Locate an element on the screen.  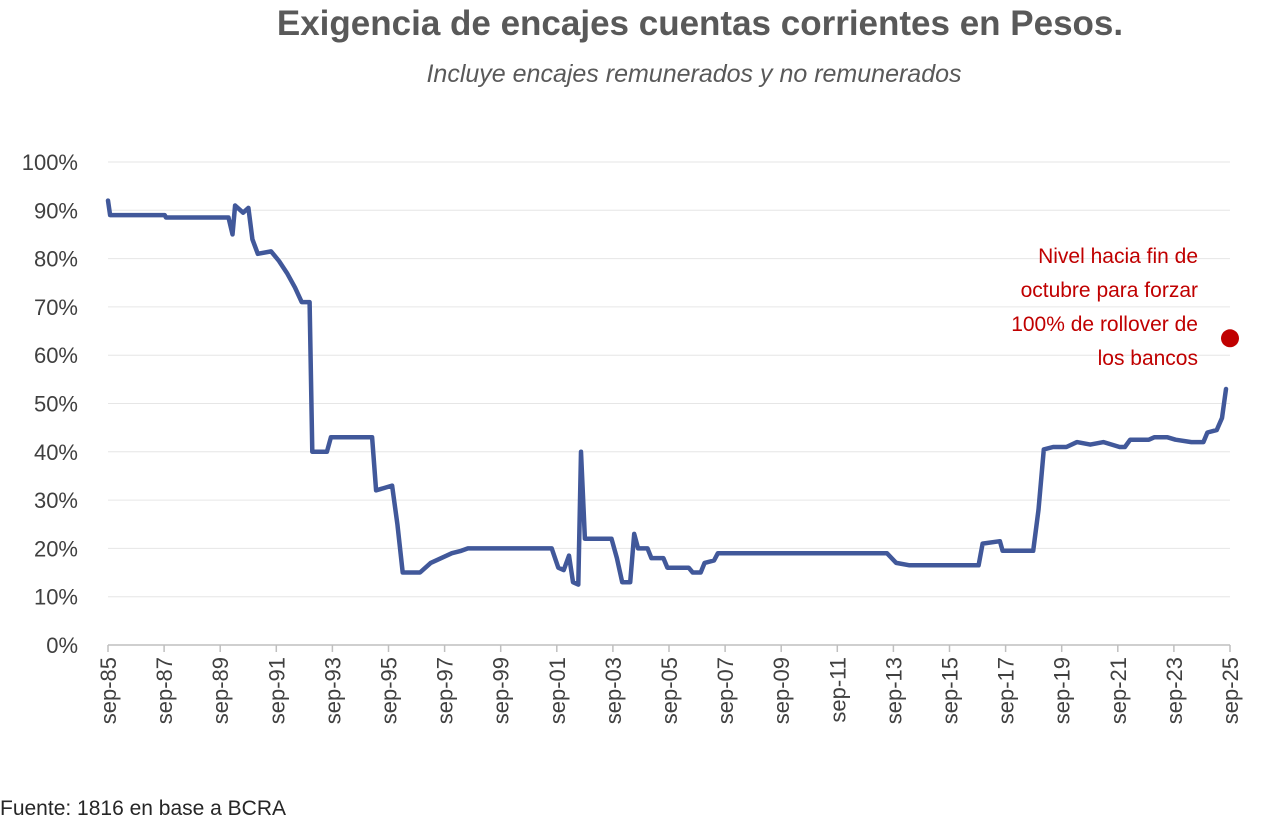
x-tick-label: sep-17 is located at coordinates (1006, 690).